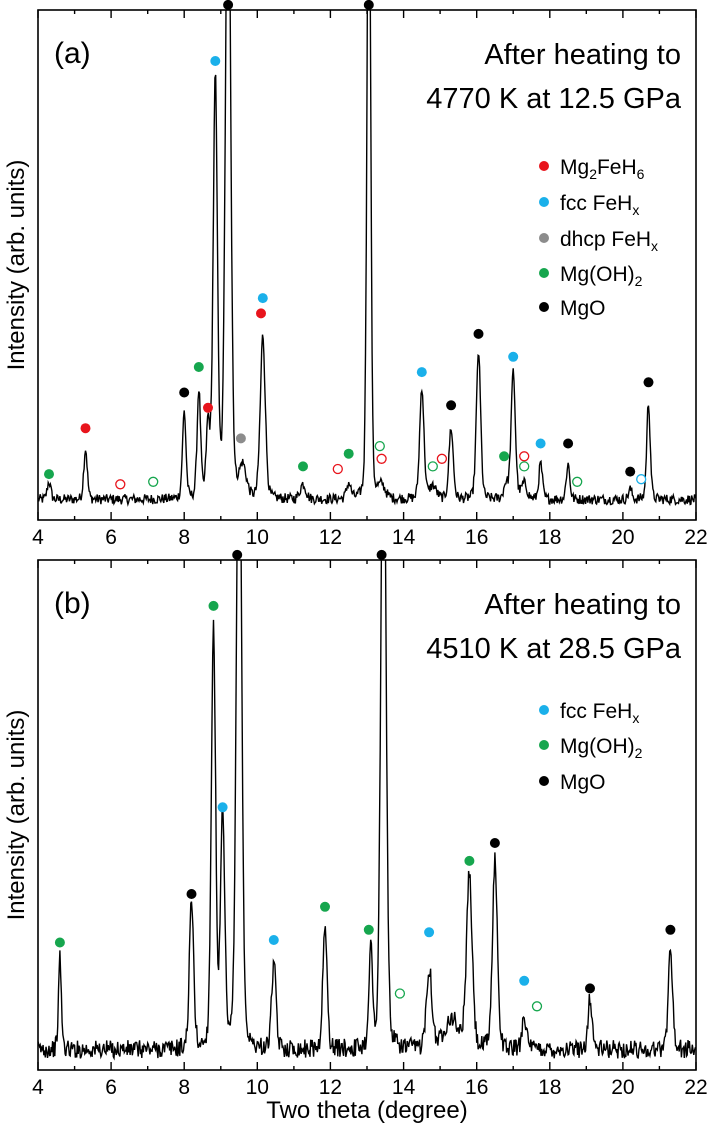 Image resolution: width=712 pixels, height=1125 pixels. I want to click on panel-label-a: (a), so click(72, 53).